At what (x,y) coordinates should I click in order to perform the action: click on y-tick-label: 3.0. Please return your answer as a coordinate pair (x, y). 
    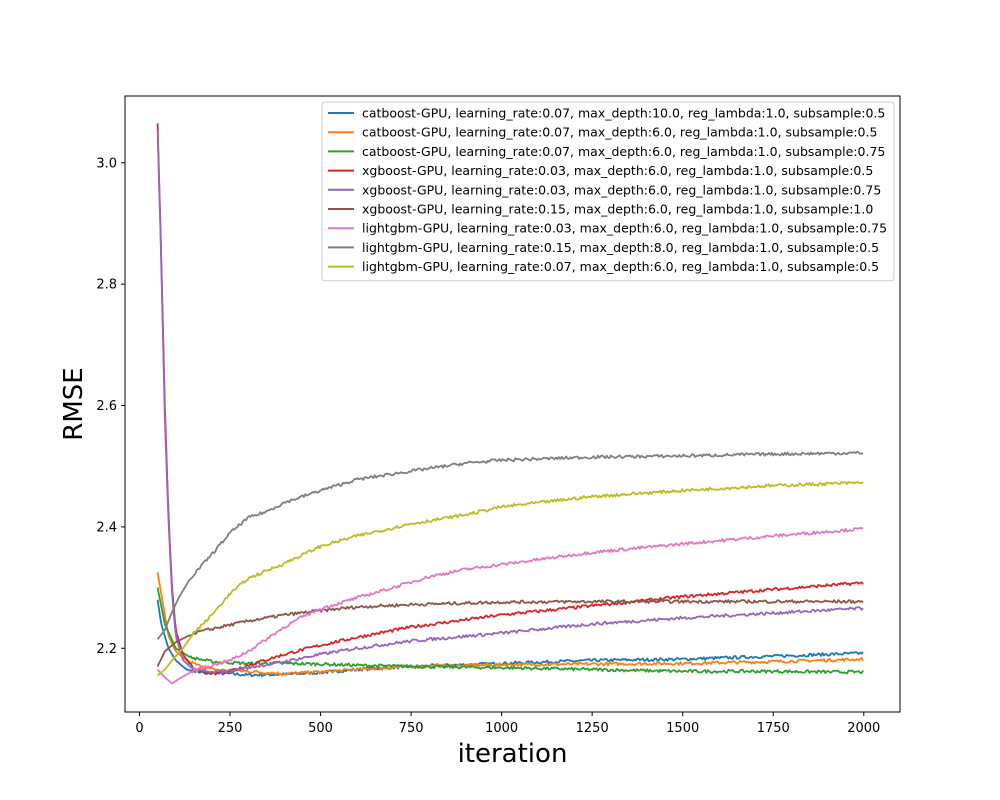
    Looking at the image, I should click on (106, 163).